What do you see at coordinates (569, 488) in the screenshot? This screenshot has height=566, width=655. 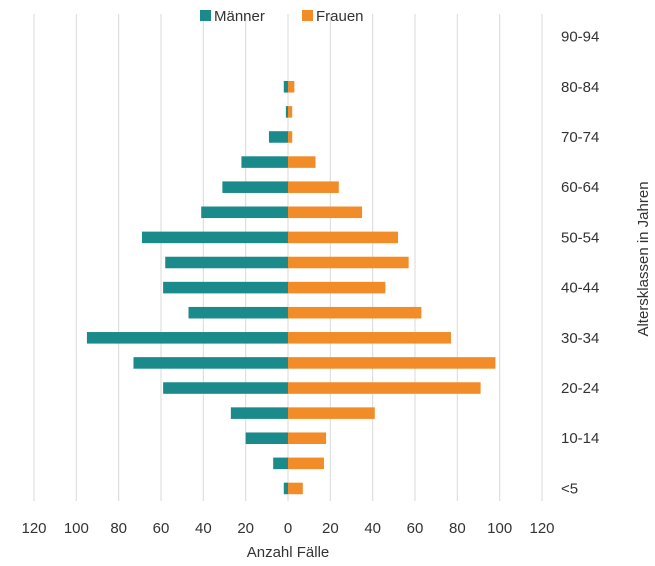 I see `y-tick-label-0: <5` at bounding box center [569, 488].